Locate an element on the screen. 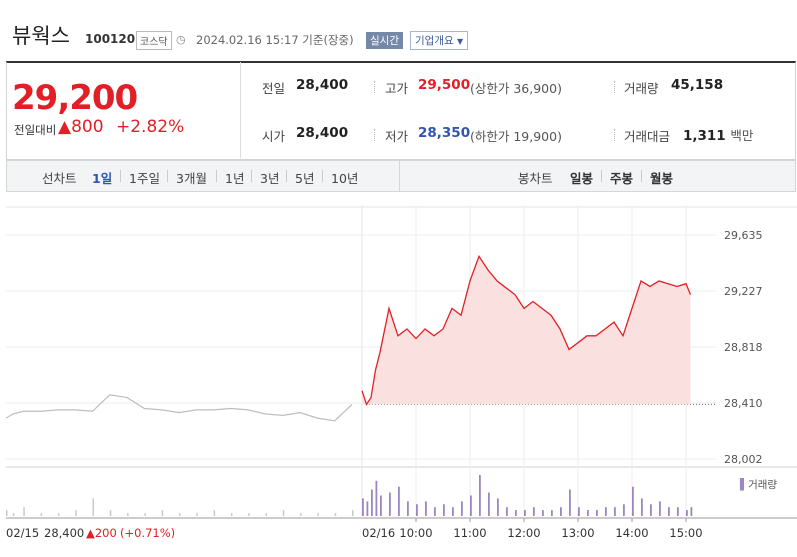  high-value: 29,500 is located at coordinates (444, 85).